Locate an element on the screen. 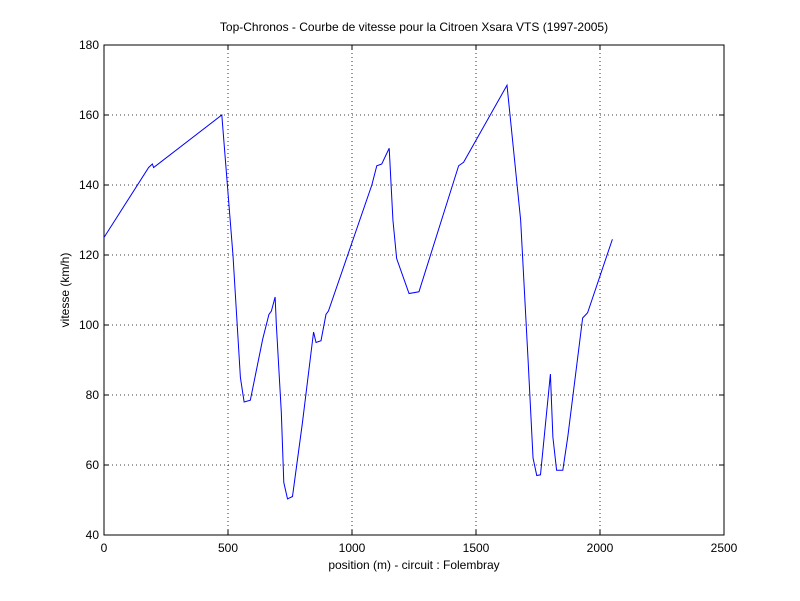 This screenshot has height=601, width=800. y-tick-label: 40 is located at coordinates (93, 535).